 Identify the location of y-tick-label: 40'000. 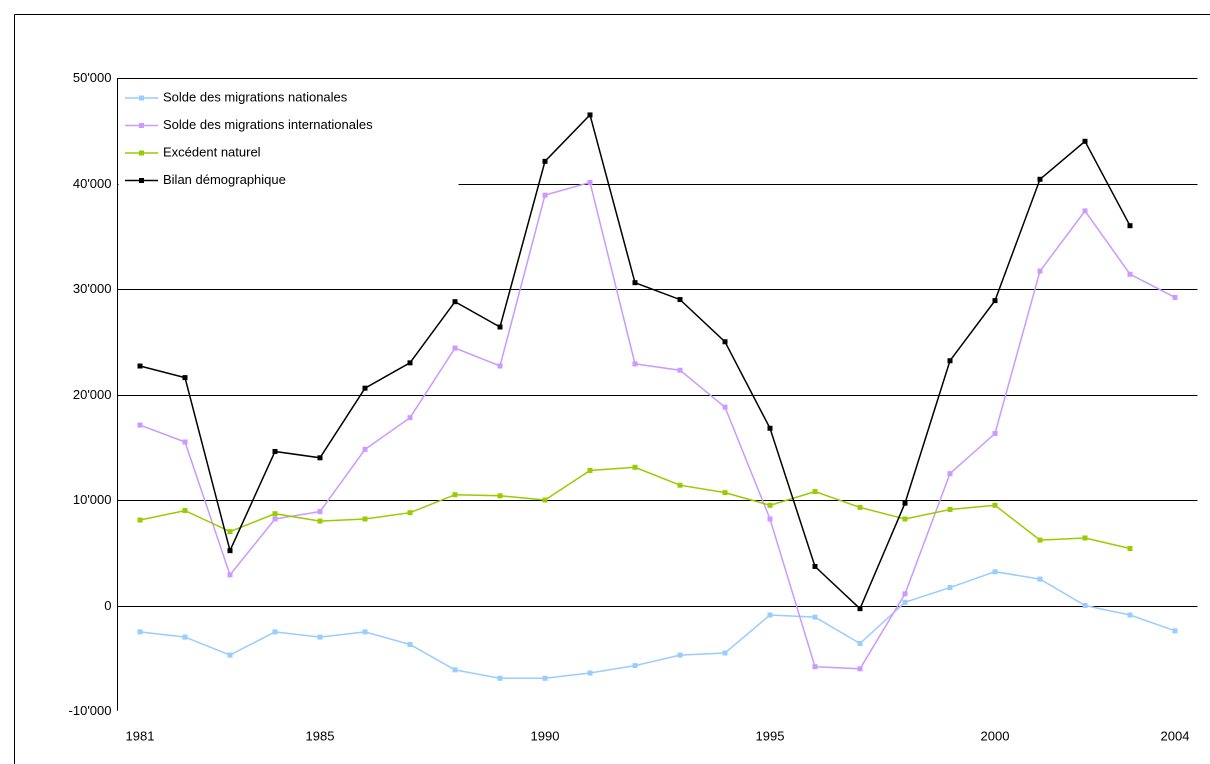
(92, 183).